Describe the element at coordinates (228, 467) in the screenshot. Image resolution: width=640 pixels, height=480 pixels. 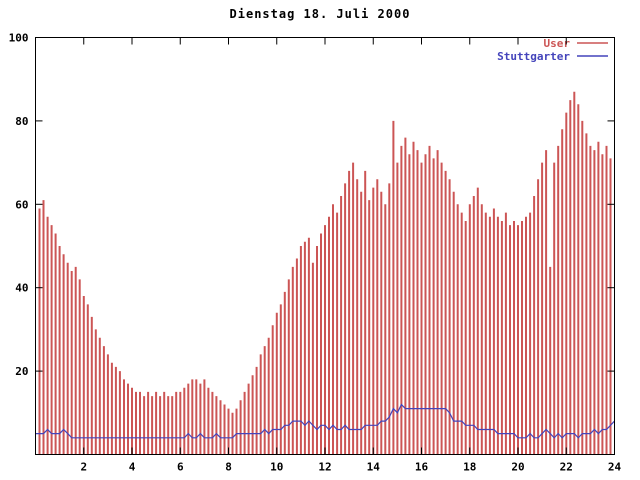
I see `x-tick-label: 8` at that location.